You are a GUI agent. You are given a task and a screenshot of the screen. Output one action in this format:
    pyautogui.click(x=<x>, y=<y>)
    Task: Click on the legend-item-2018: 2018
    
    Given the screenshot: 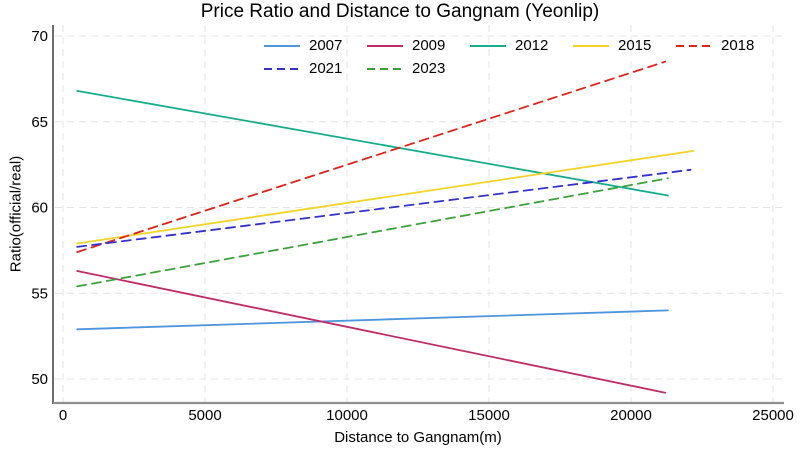 What is the action you would take?
    pyautogui.click(x=716, y=45)
    